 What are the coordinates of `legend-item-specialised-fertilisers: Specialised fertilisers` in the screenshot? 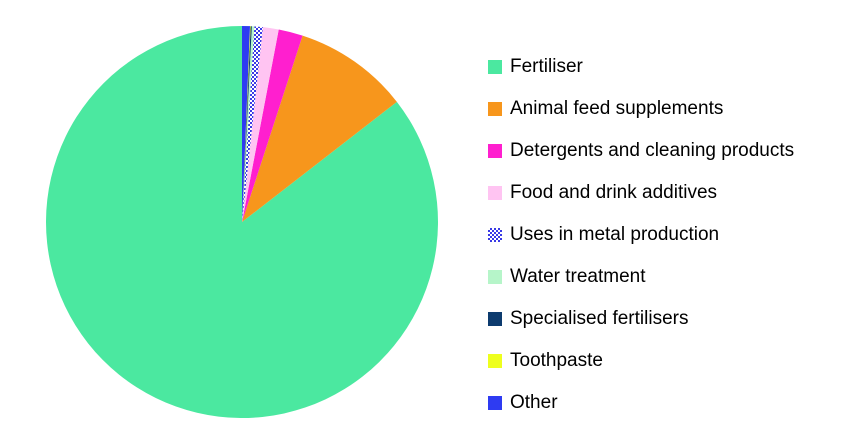 It's located at (641, 319).